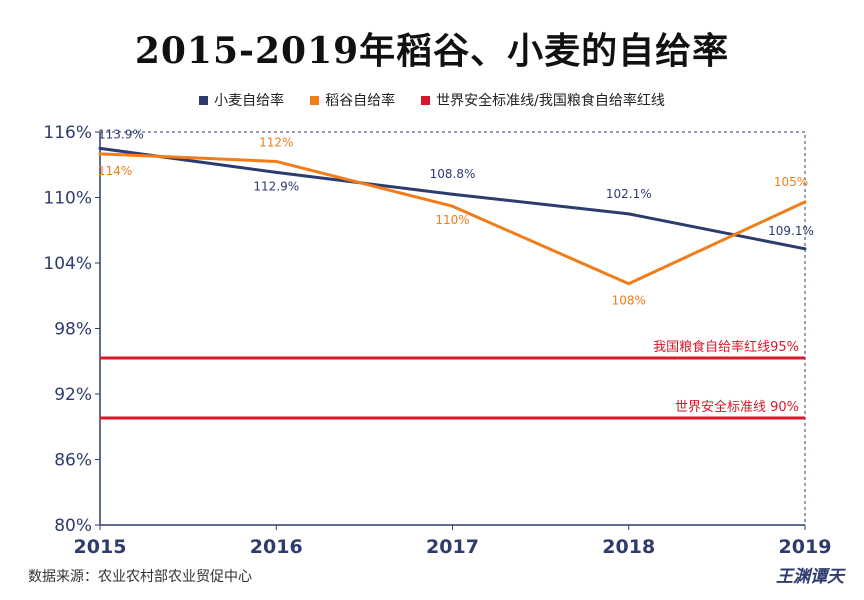  I want to click on x-tick-label: 2015, so click(100, 547).